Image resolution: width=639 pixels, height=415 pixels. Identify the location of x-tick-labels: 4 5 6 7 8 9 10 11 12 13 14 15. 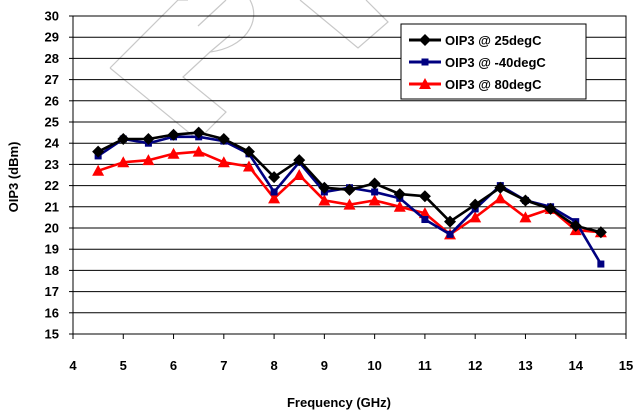
(351, 365).